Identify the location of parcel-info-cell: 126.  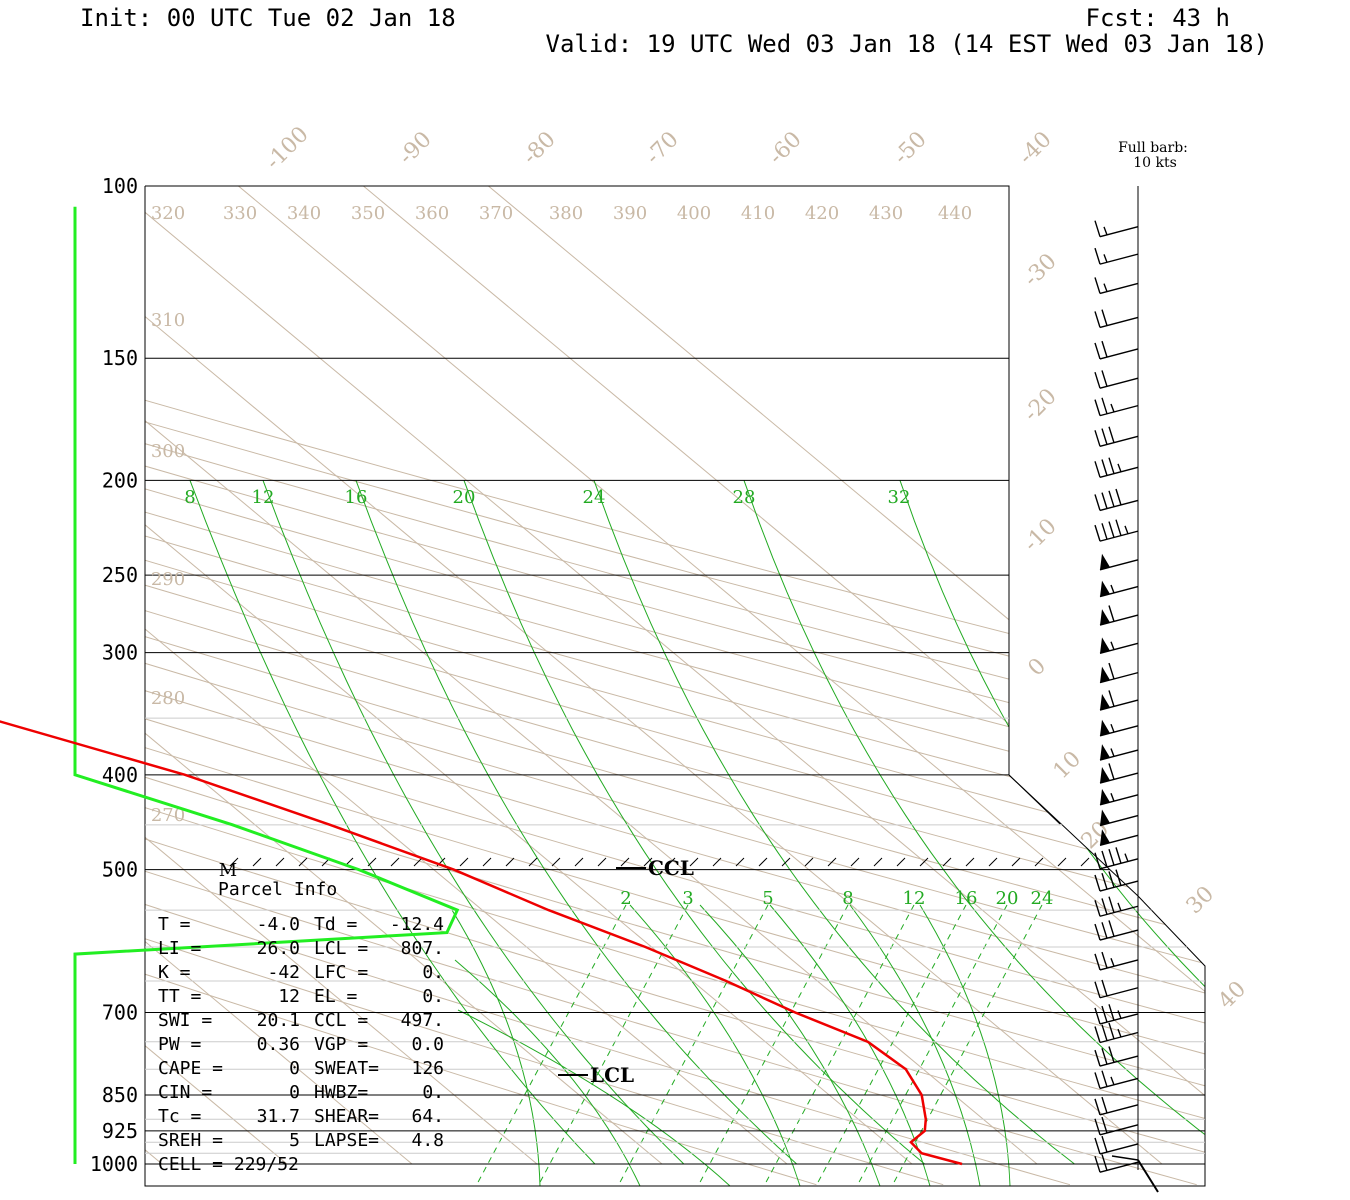
(427, 1068).